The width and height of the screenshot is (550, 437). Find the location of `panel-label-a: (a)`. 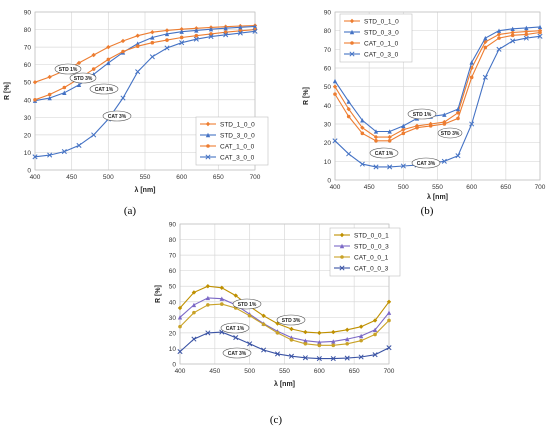

panel-label-a: (a) is located at coordinates (130, 211).